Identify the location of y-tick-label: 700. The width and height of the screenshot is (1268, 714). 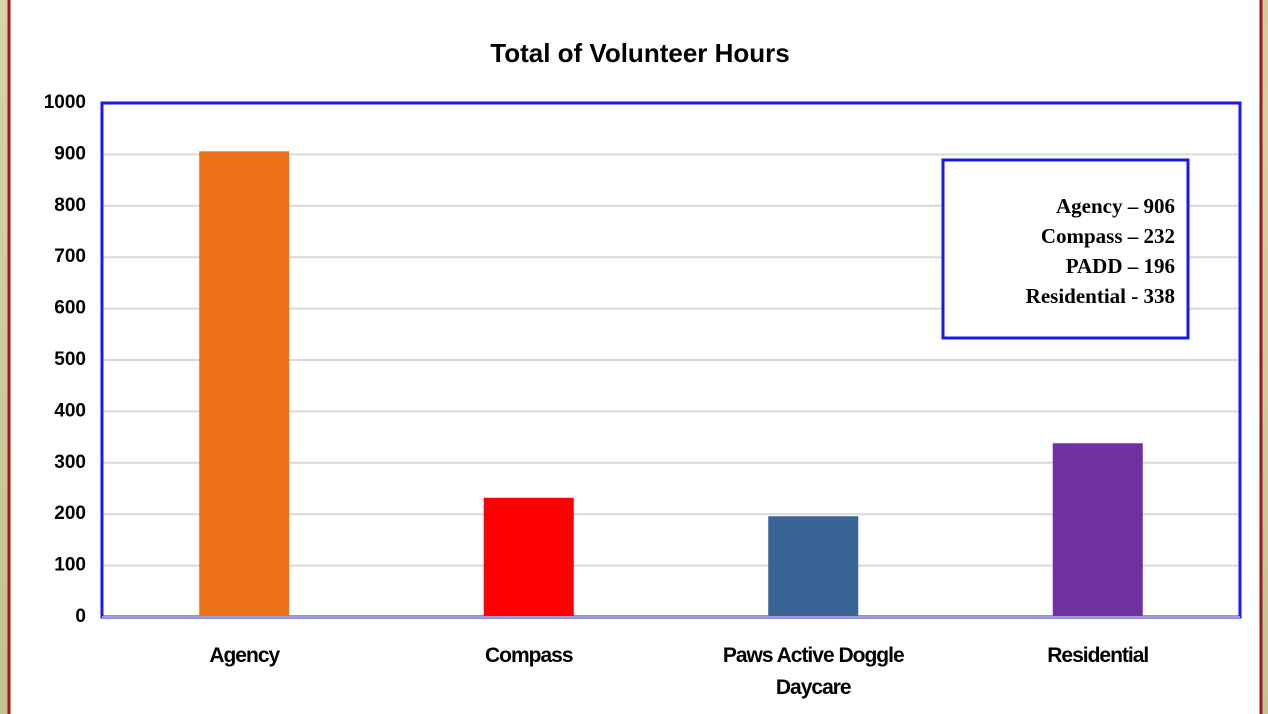
(70, 256).